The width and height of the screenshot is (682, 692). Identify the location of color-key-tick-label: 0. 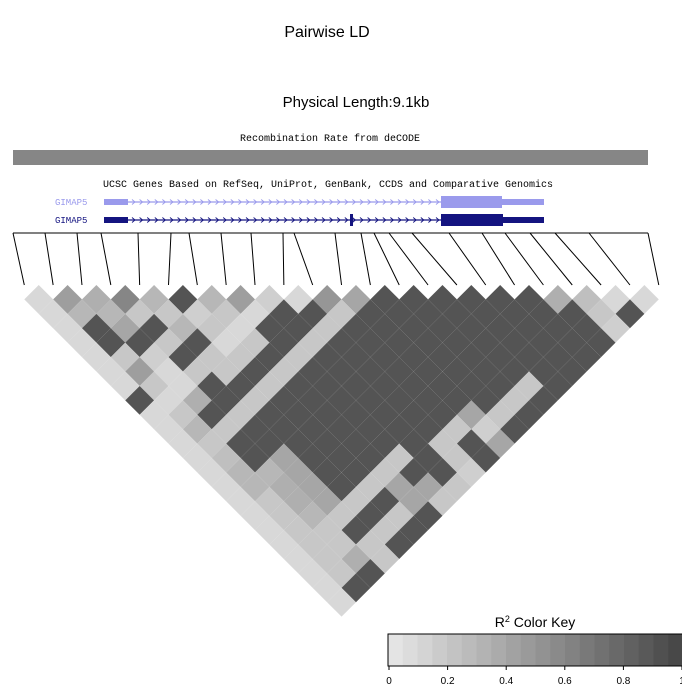
(389, 681).